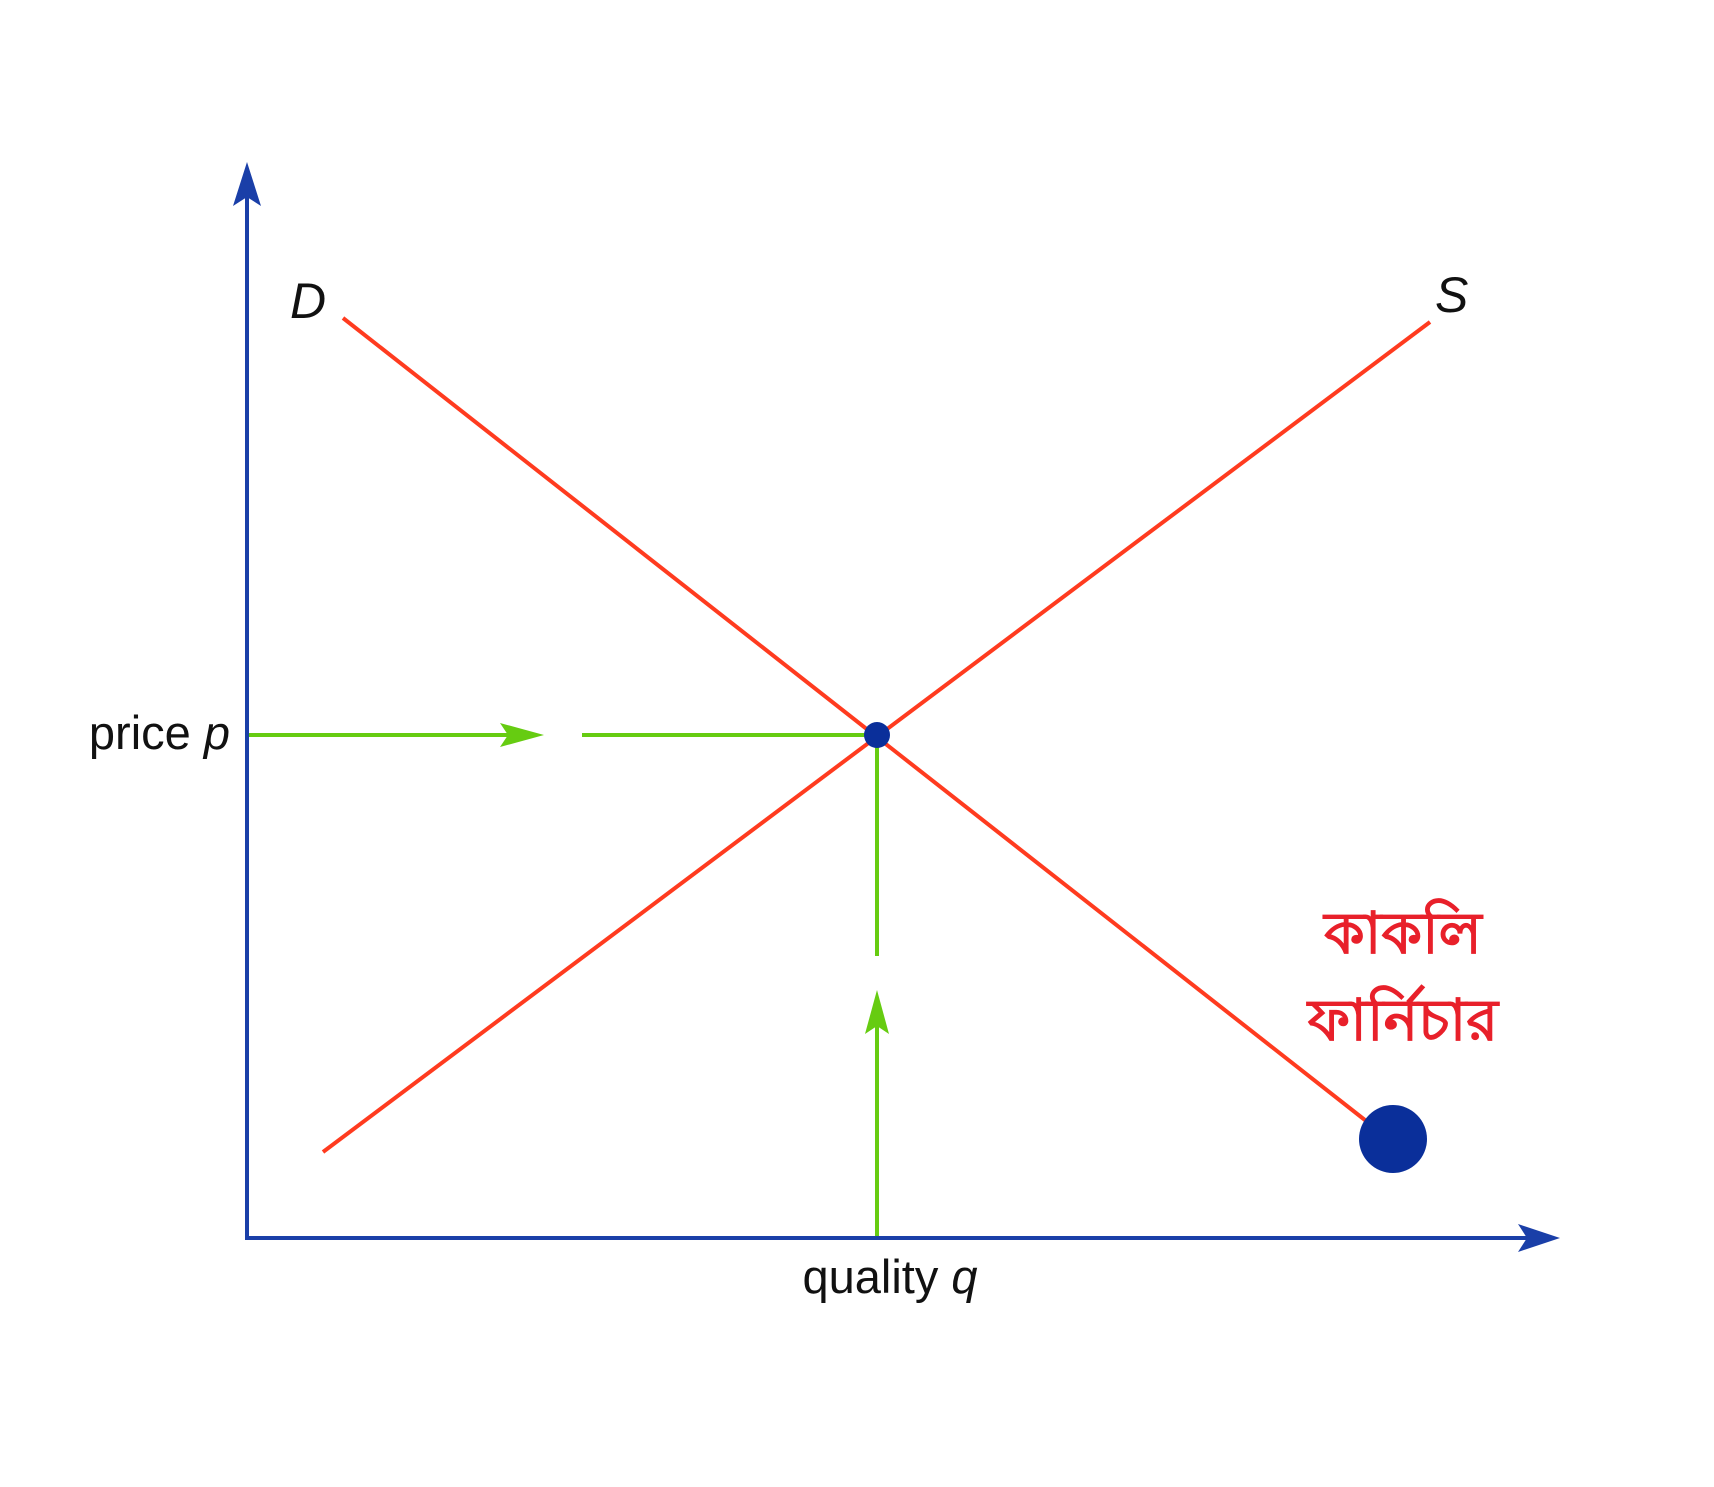 This screenshot has width=1714, height=1487. What do you see at coordinates (877, 1012) in the screenshot?
I see `quality-guide-arrowhead` at bounding box center [877, 1012].